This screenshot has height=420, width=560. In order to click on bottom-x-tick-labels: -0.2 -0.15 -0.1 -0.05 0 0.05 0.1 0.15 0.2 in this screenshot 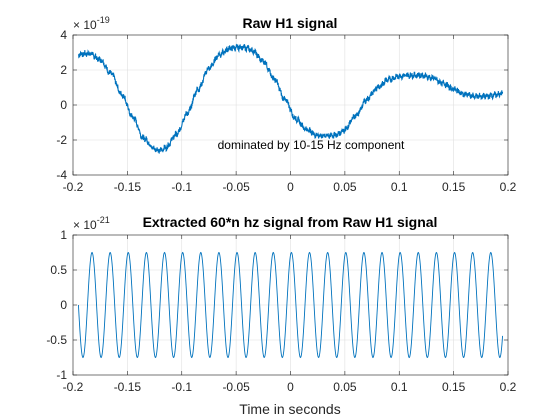, I will do `click(290, 387)`.